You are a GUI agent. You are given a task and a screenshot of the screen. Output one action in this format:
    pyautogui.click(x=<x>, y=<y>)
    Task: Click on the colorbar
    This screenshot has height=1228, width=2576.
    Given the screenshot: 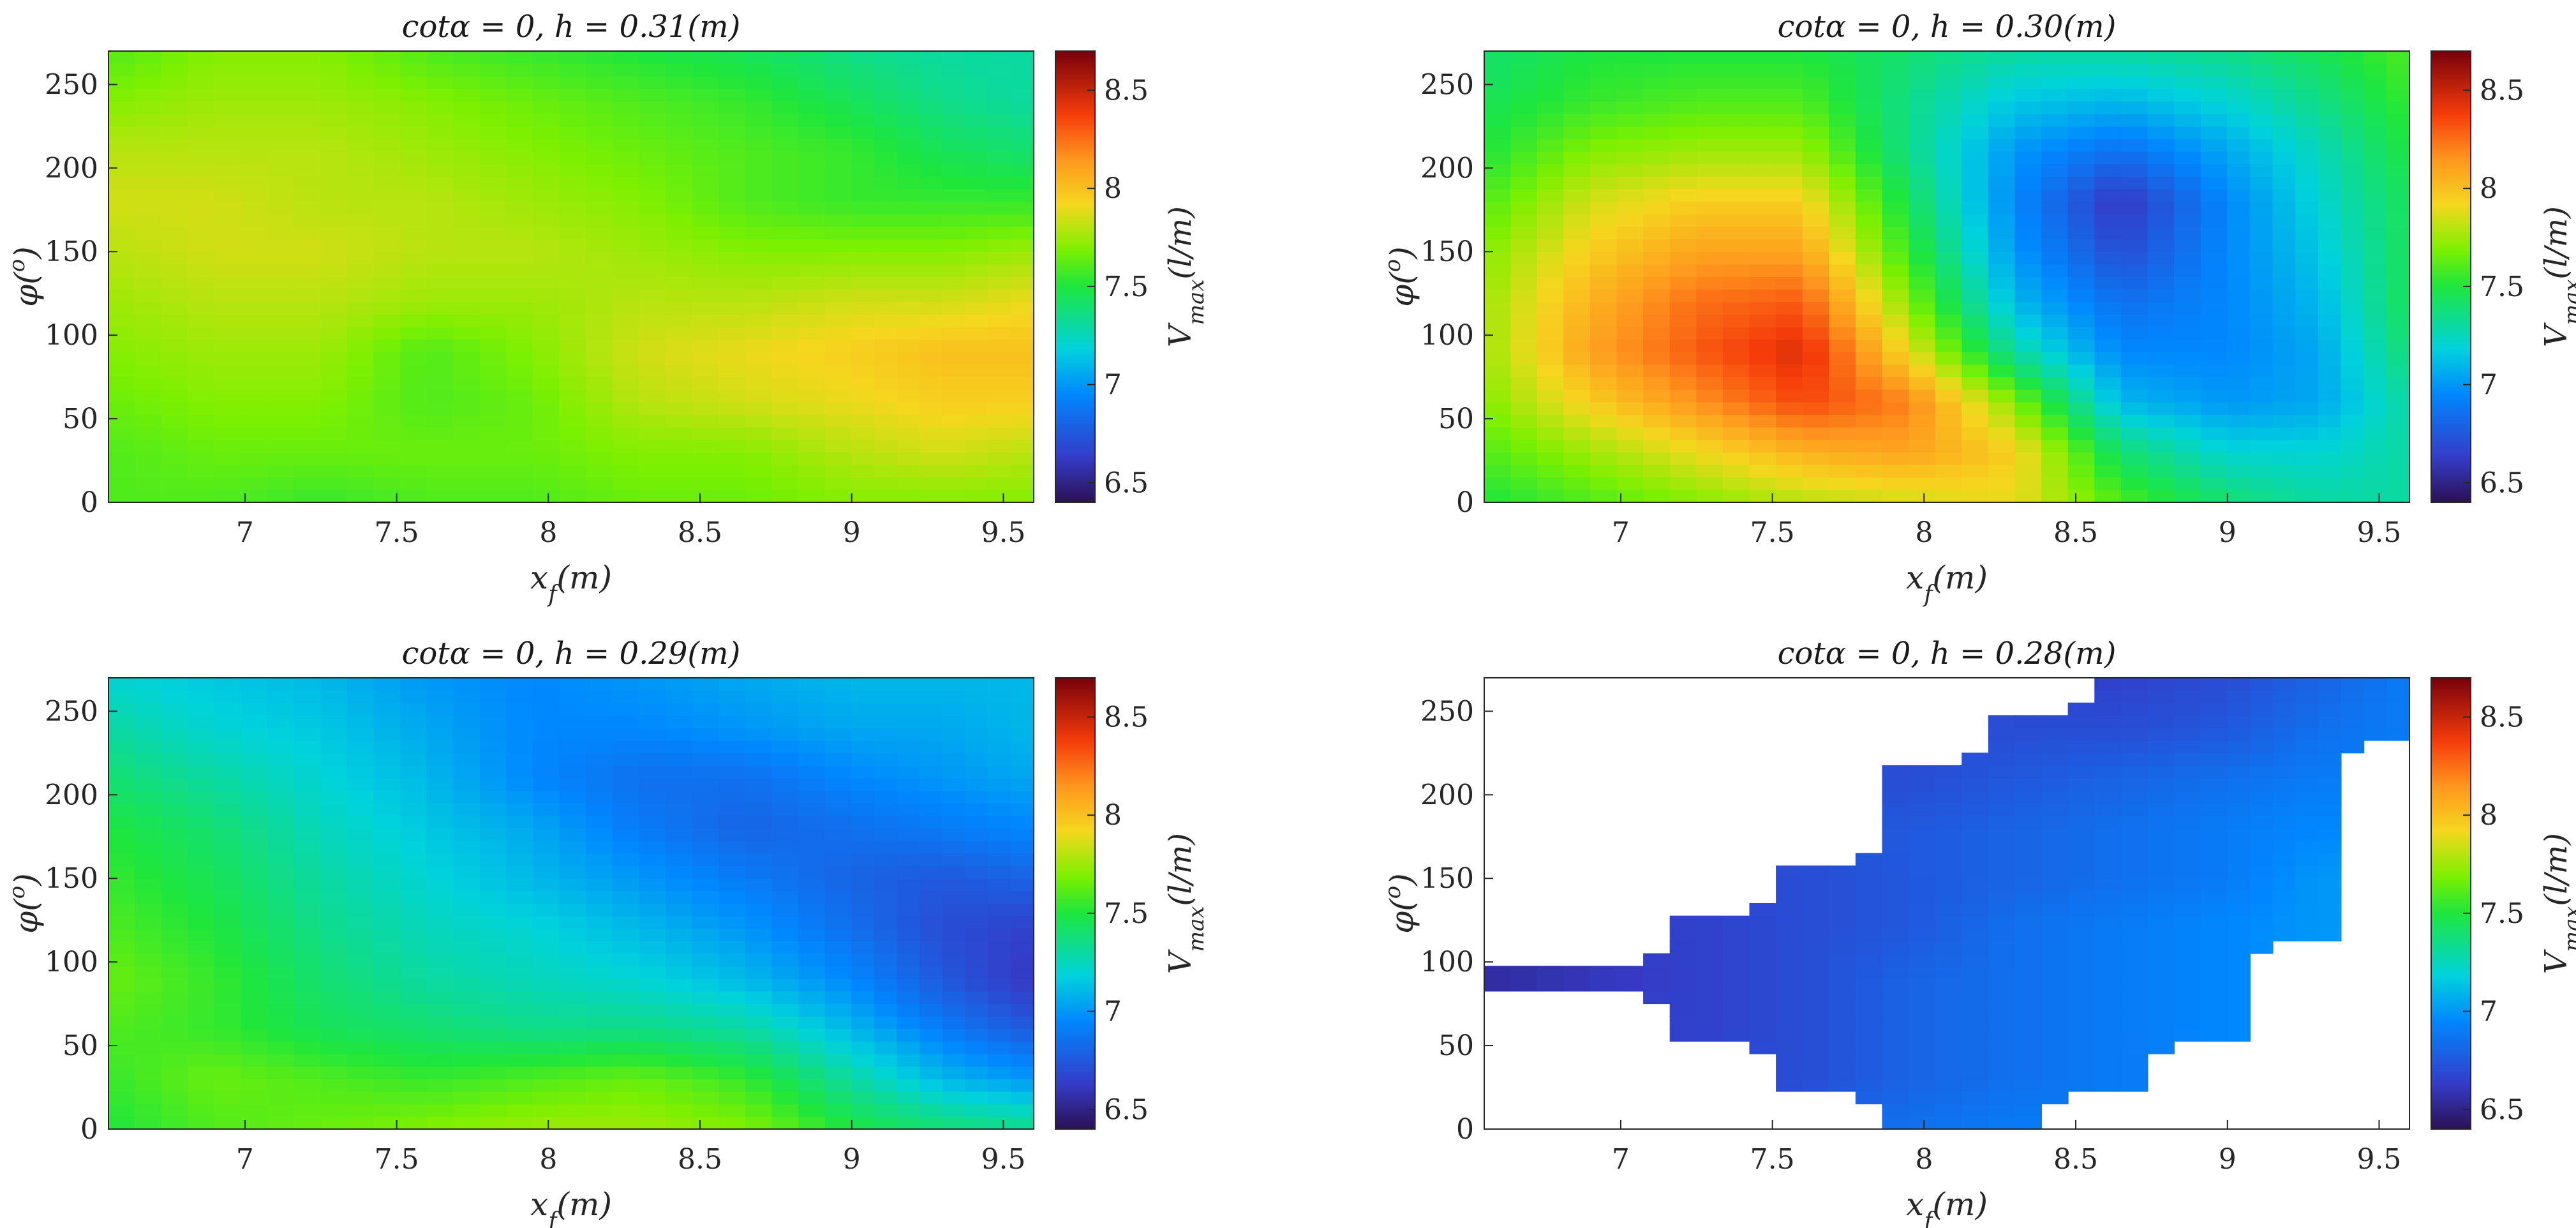 What is the action you would take?
    pyautogui.click(x=1075, y=276)
    